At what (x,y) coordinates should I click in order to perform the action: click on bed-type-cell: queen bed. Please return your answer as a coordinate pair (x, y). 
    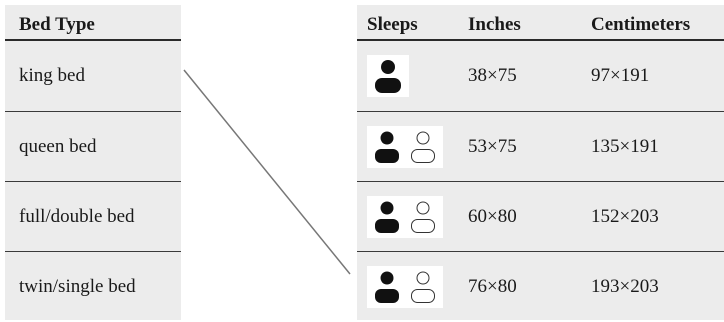
    Looking at the image, I should click on (58, 146).